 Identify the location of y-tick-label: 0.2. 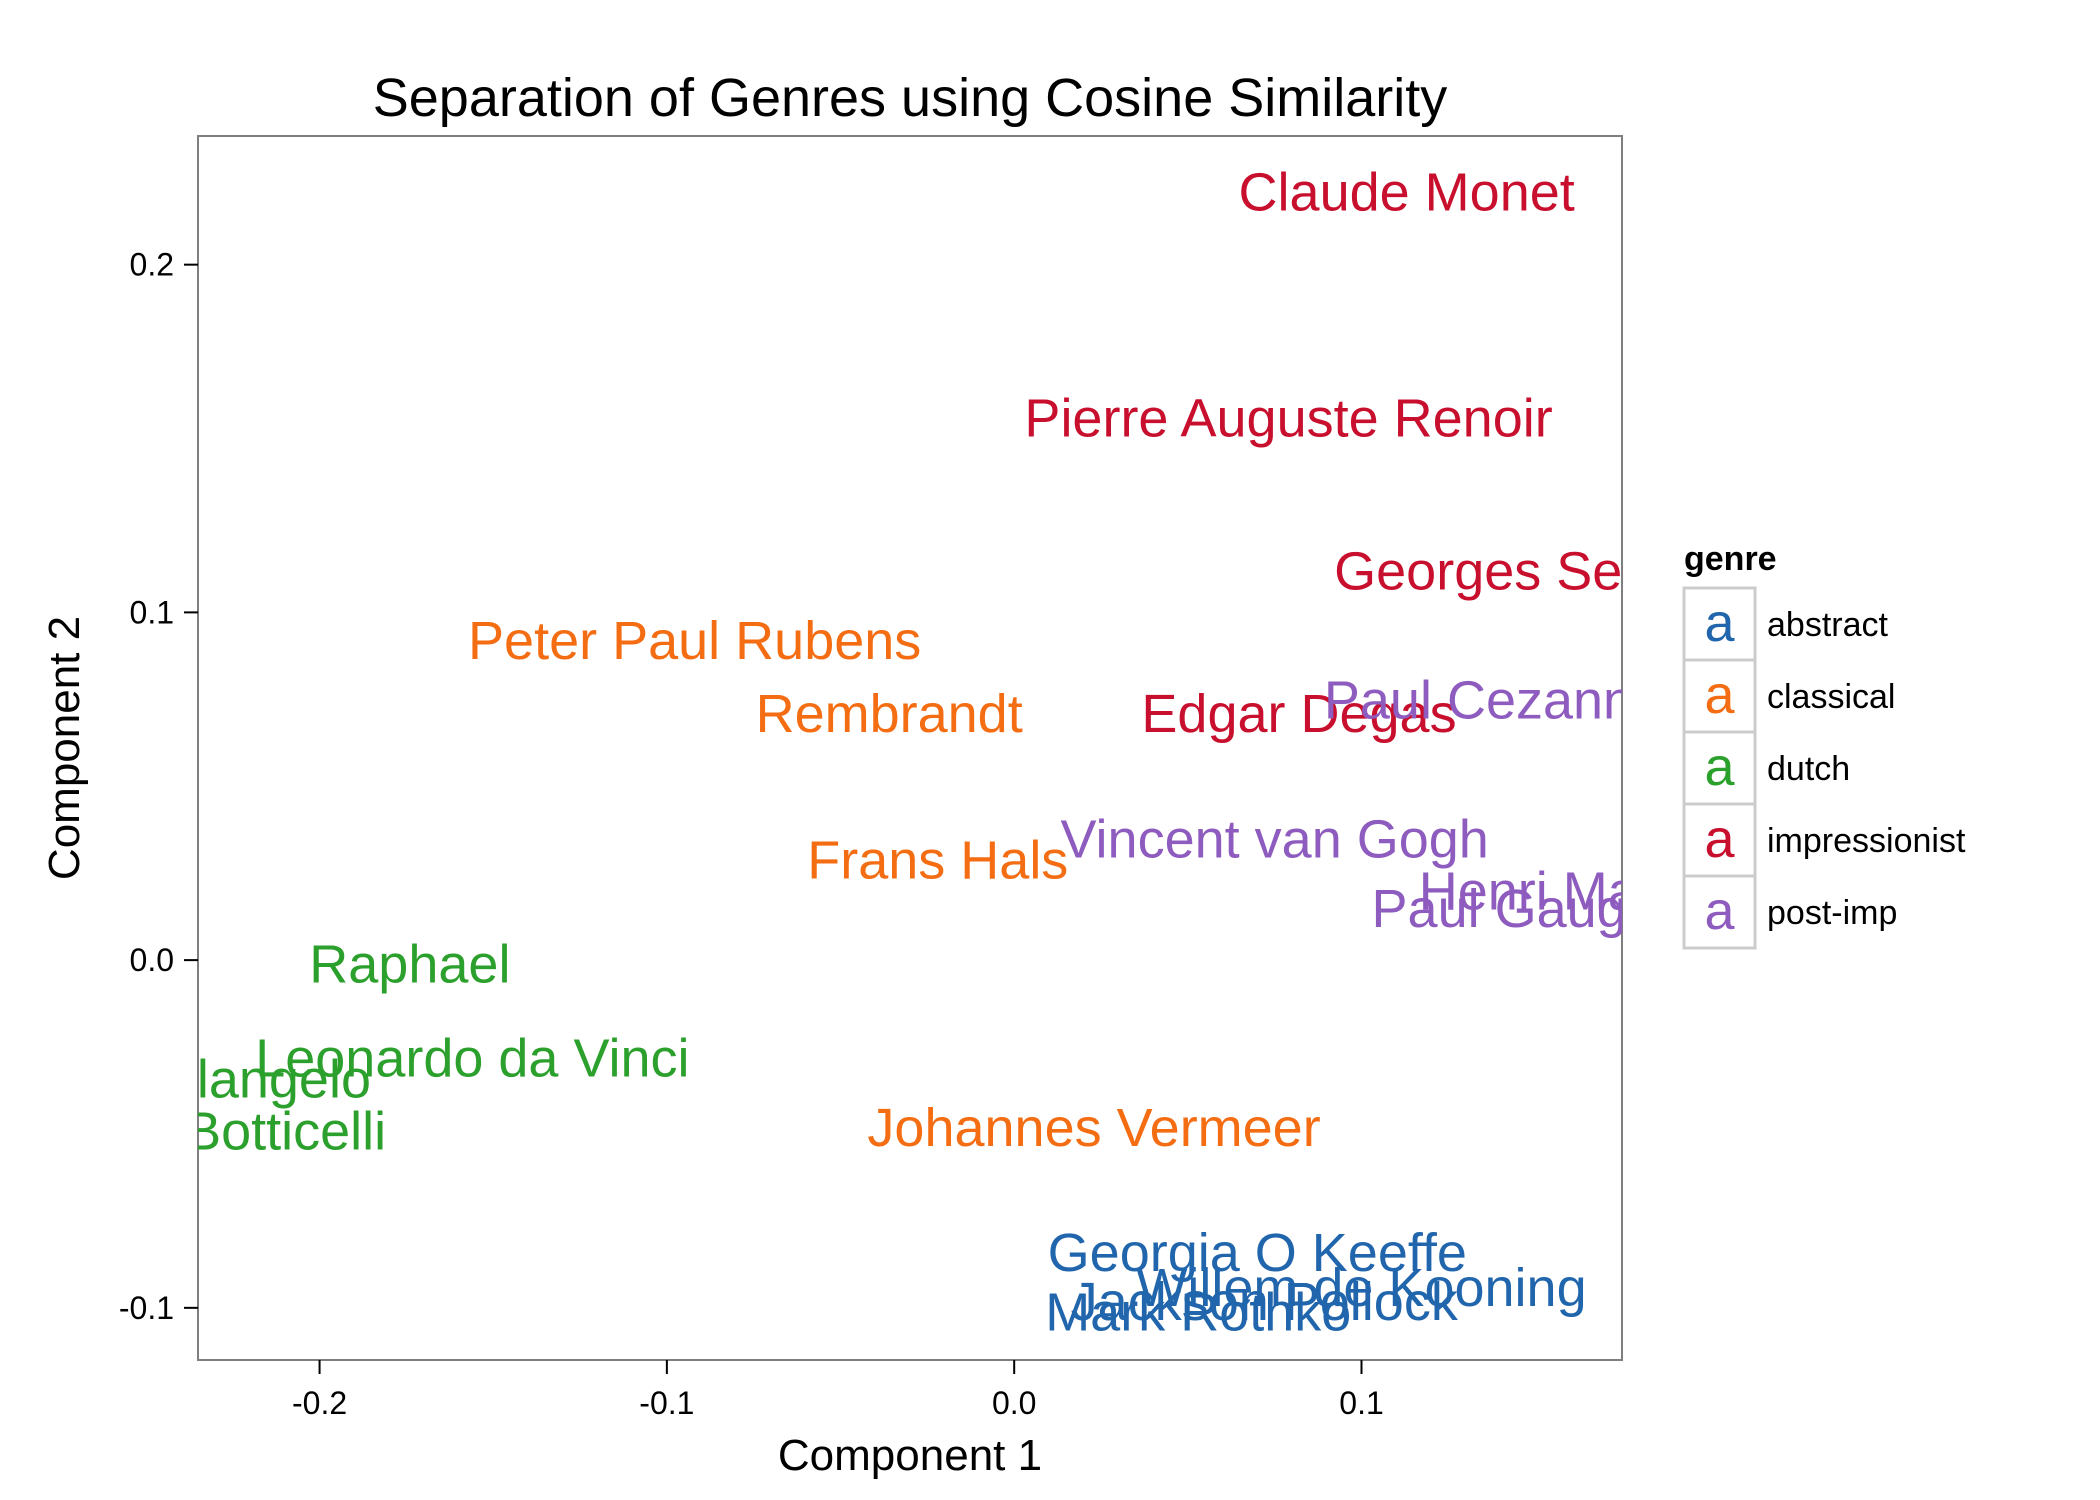
(152, 265).